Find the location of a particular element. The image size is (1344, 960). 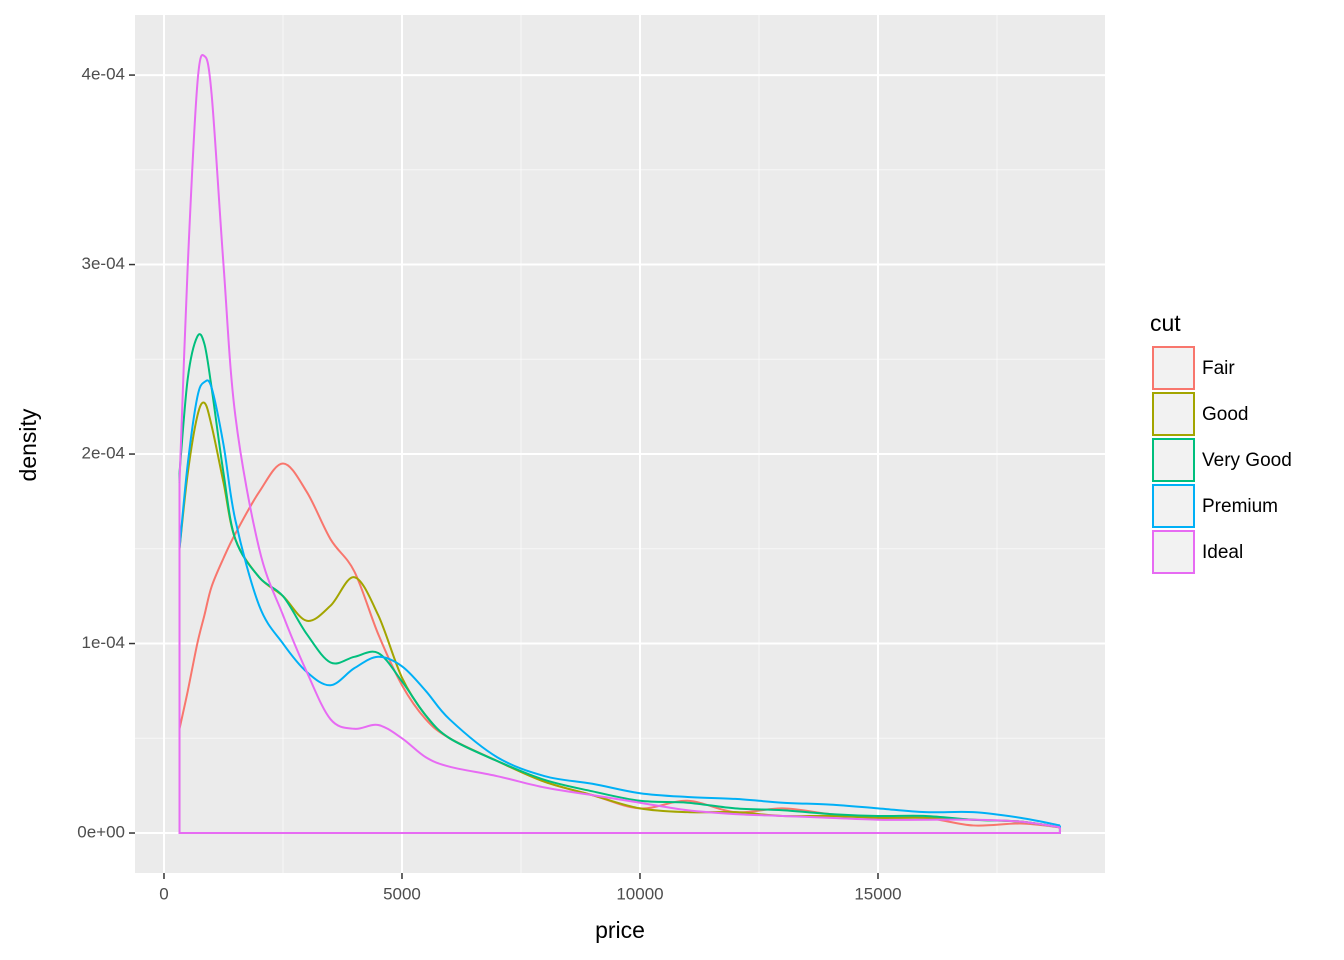

legend-label: Premium is located at coordinates (1240, 506).